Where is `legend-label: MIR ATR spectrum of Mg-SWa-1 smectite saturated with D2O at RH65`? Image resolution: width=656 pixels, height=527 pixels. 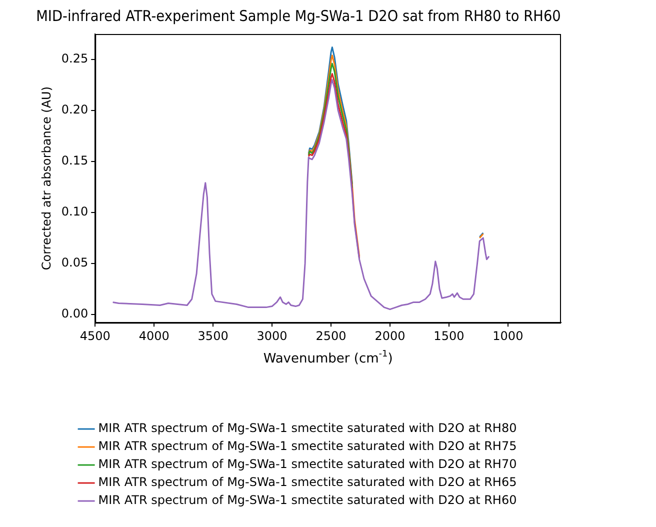
legend-label: MIR ATR spectrum of Mg-SWa-1 smectite saturated with D2O at RH65 is located at coordinates (307, 482).